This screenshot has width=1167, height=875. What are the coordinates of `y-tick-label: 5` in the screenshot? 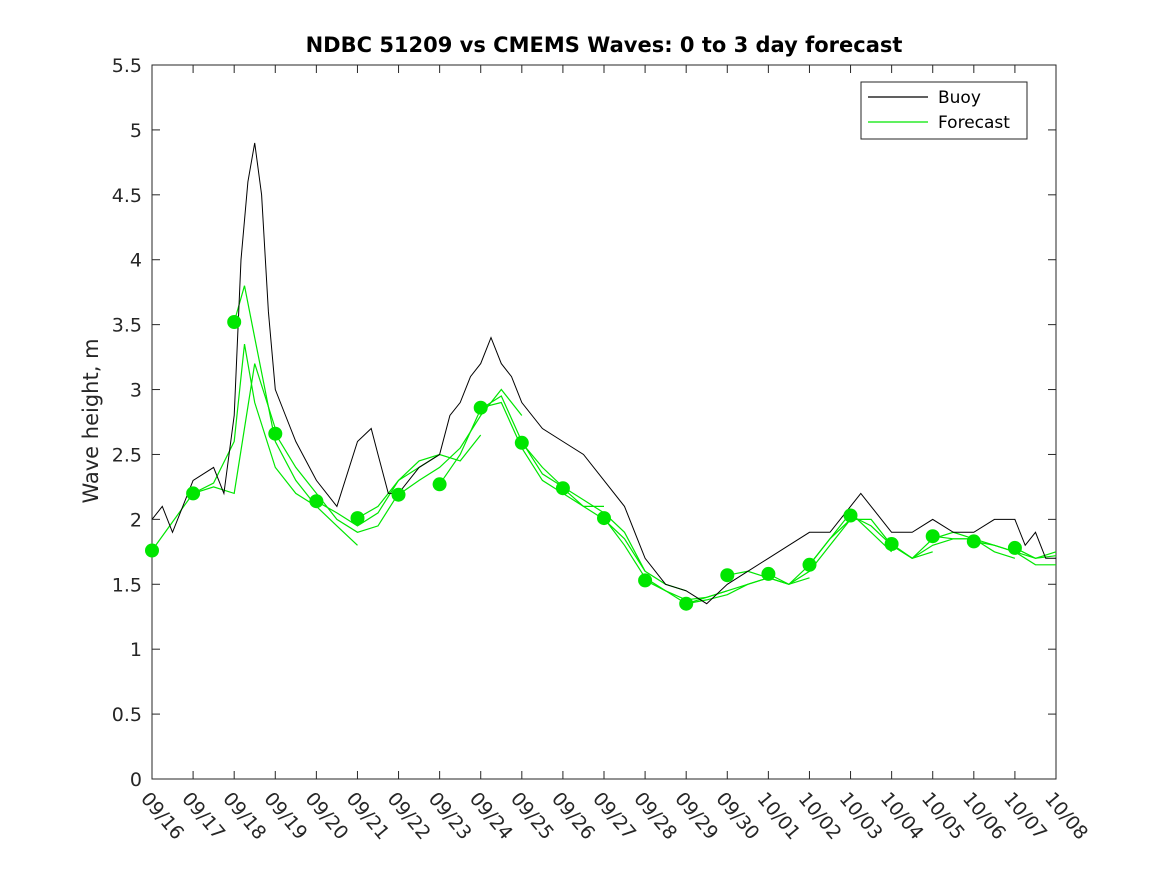 It's located at (136, 131).